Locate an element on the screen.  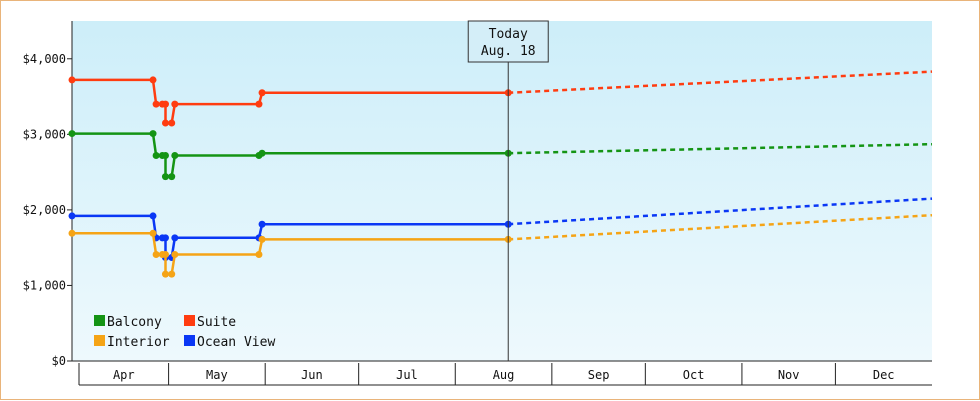
x-tick-label: Jul is located at coordinates (407, 375).